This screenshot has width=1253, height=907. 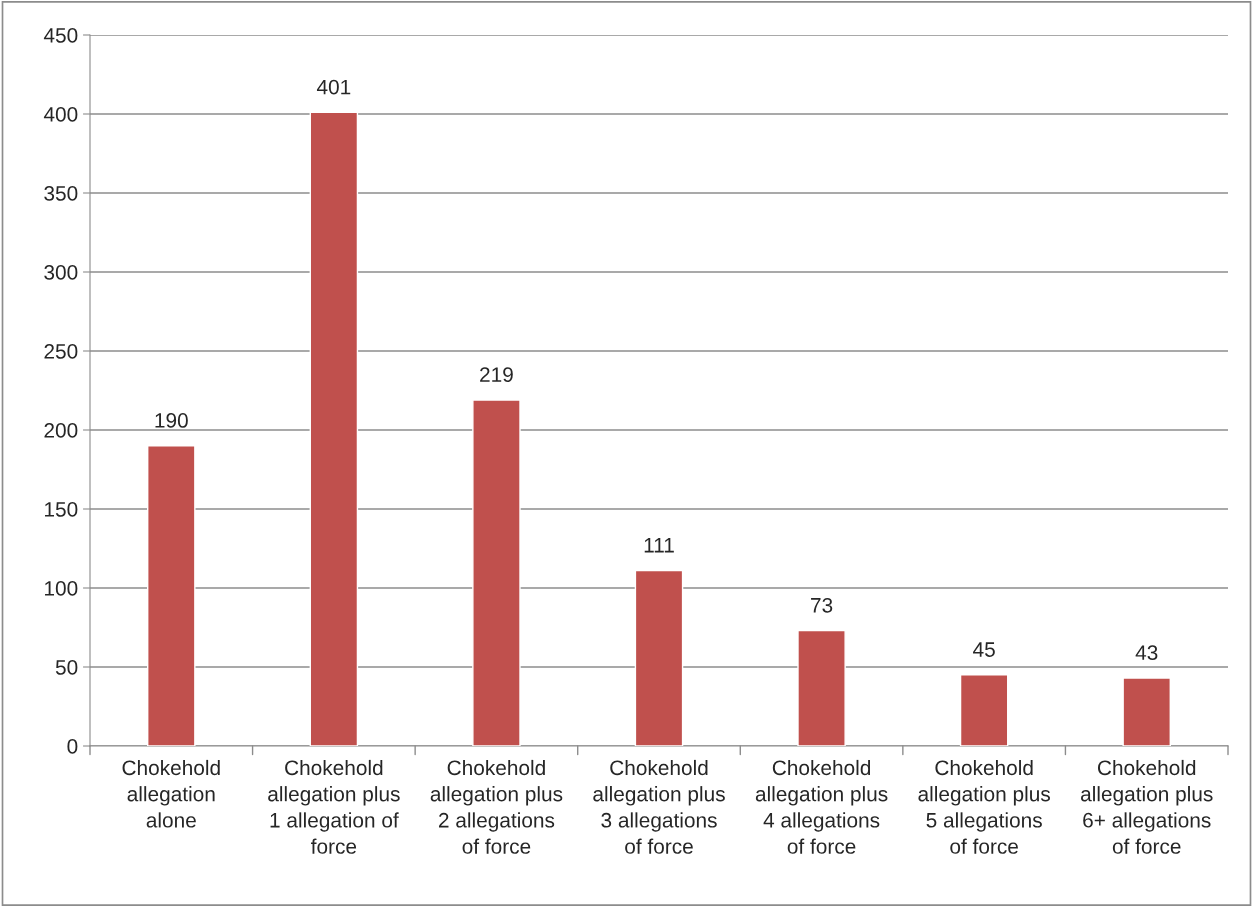 I want to click on y-tick-label: 250, so click(x=61, y=351).